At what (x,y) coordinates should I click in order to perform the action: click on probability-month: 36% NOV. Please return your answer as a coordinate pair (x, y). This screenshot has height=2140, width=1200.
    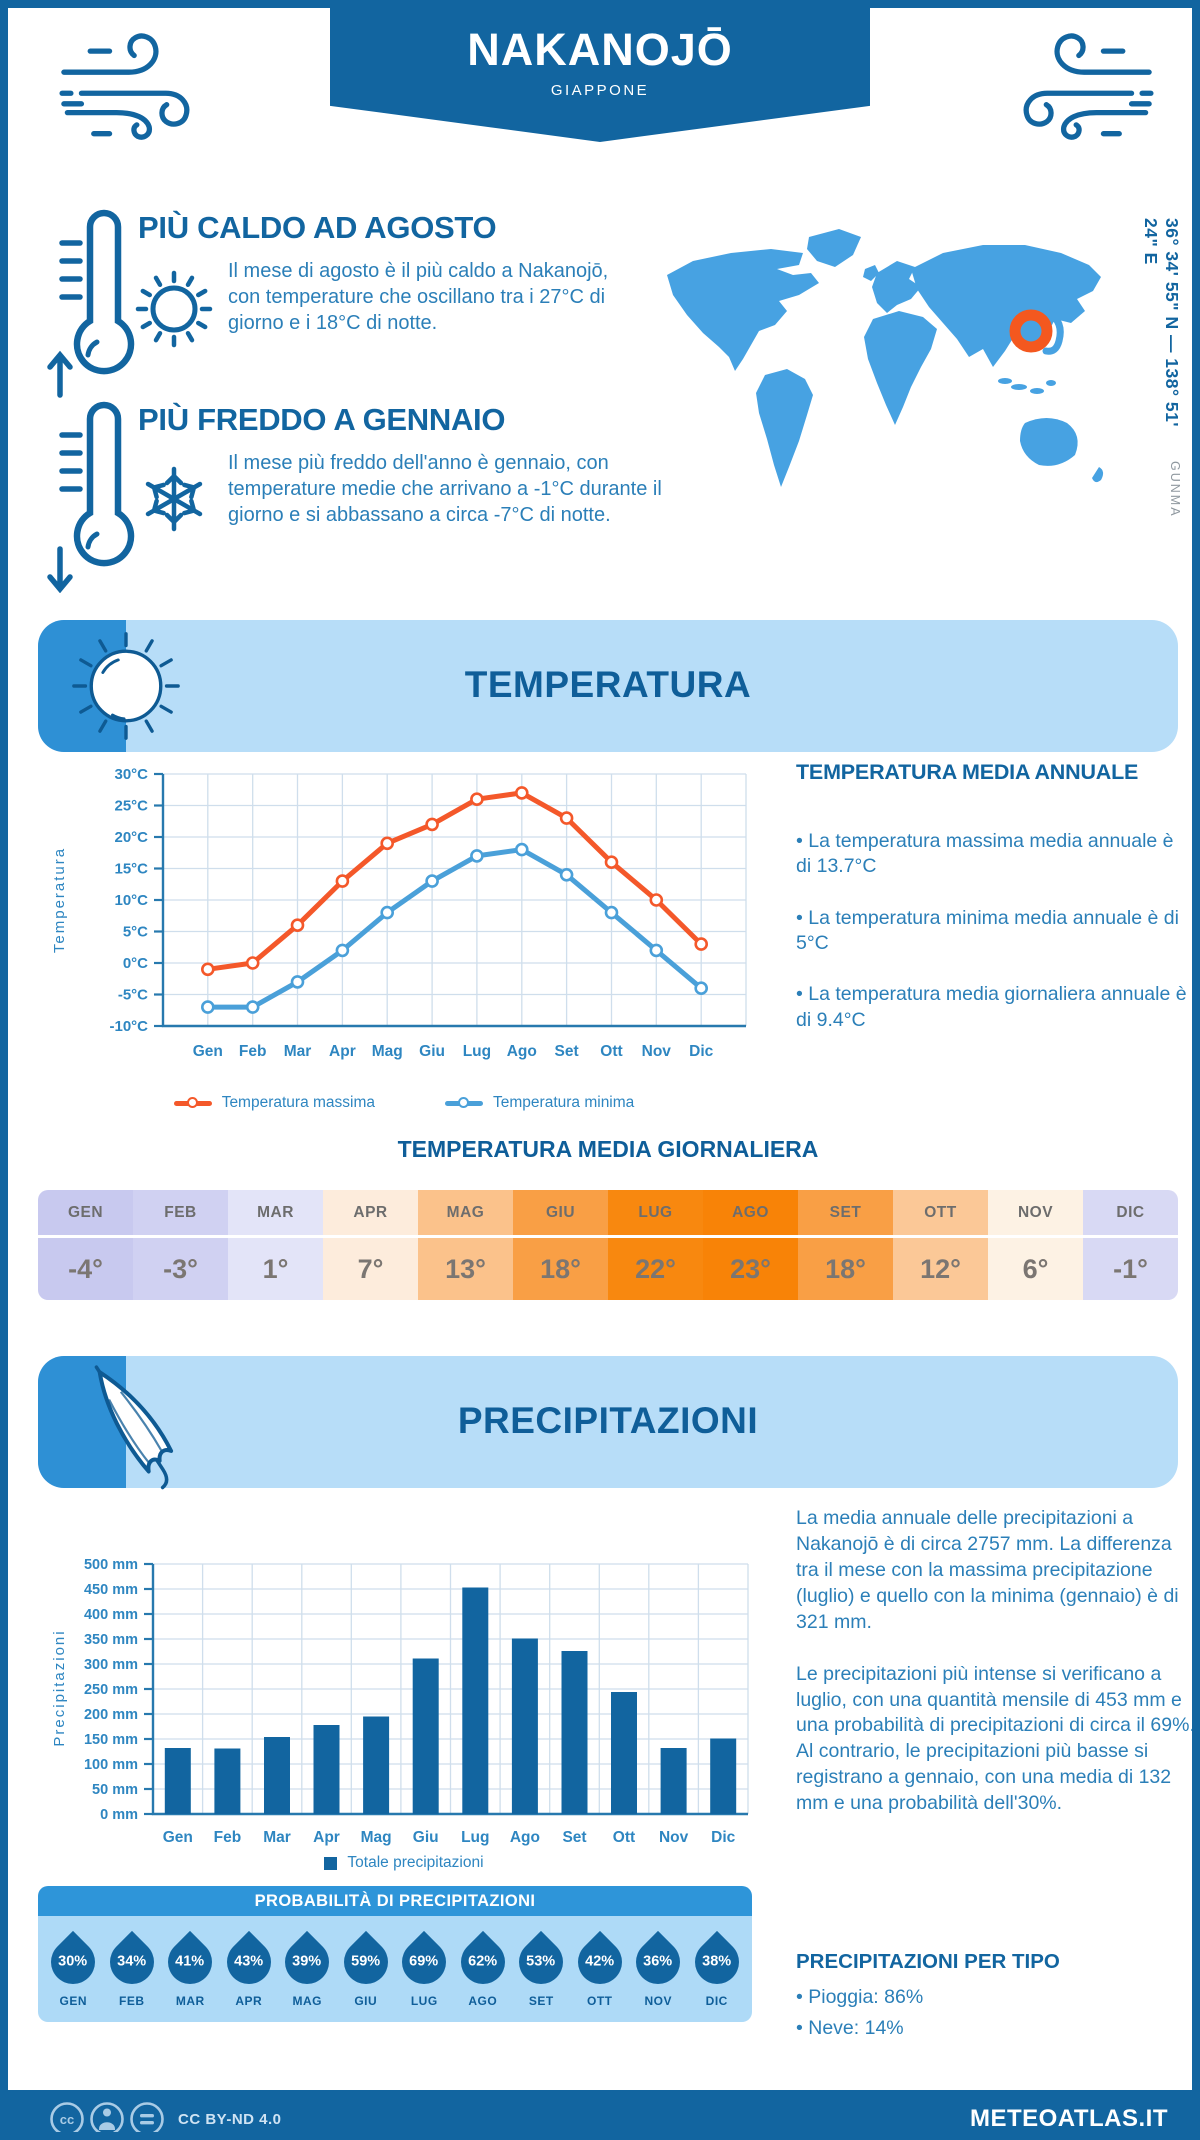
    Looking at the image, I should click on (658, 1969).